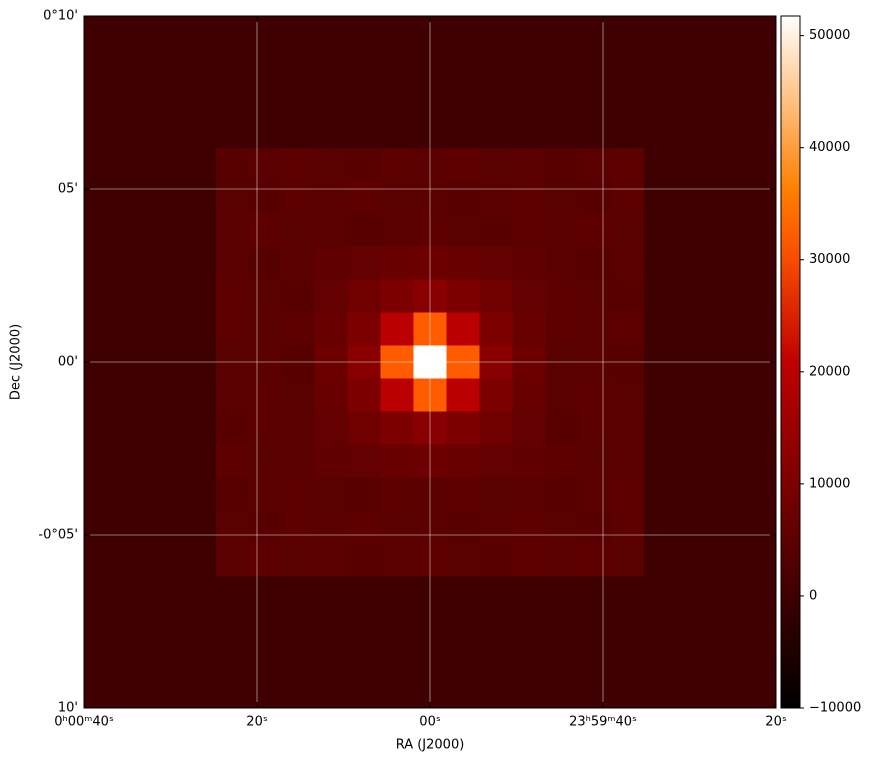 This screenshot has height=763, width=876. What do you see at coordinates (68, 362) in the screenshot?
I see `y-tick-label: 00'` at bounding box center [68, 362].